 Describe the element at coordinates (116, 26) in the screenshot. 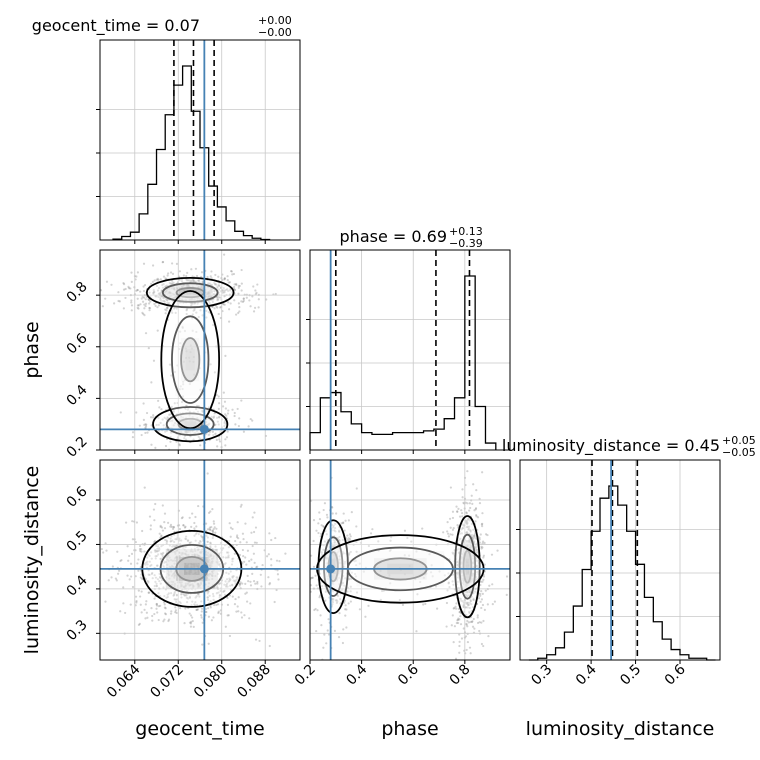

I see `title-geocent-time: geocent_time = 0.07` at that location.